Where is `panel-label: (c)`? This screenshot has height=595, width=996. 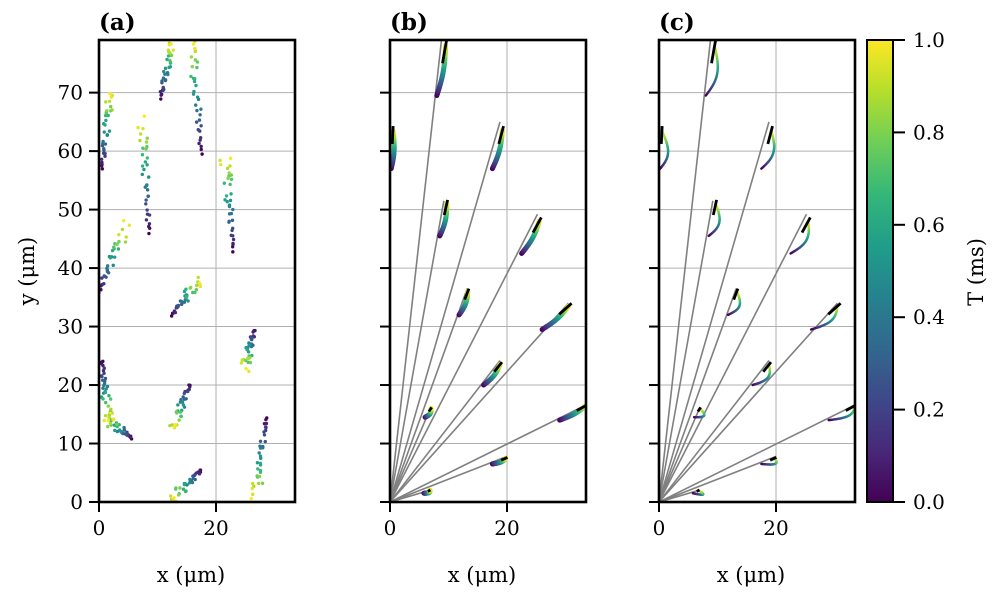
panel-label: (c) is located at coordinates (677, 22).